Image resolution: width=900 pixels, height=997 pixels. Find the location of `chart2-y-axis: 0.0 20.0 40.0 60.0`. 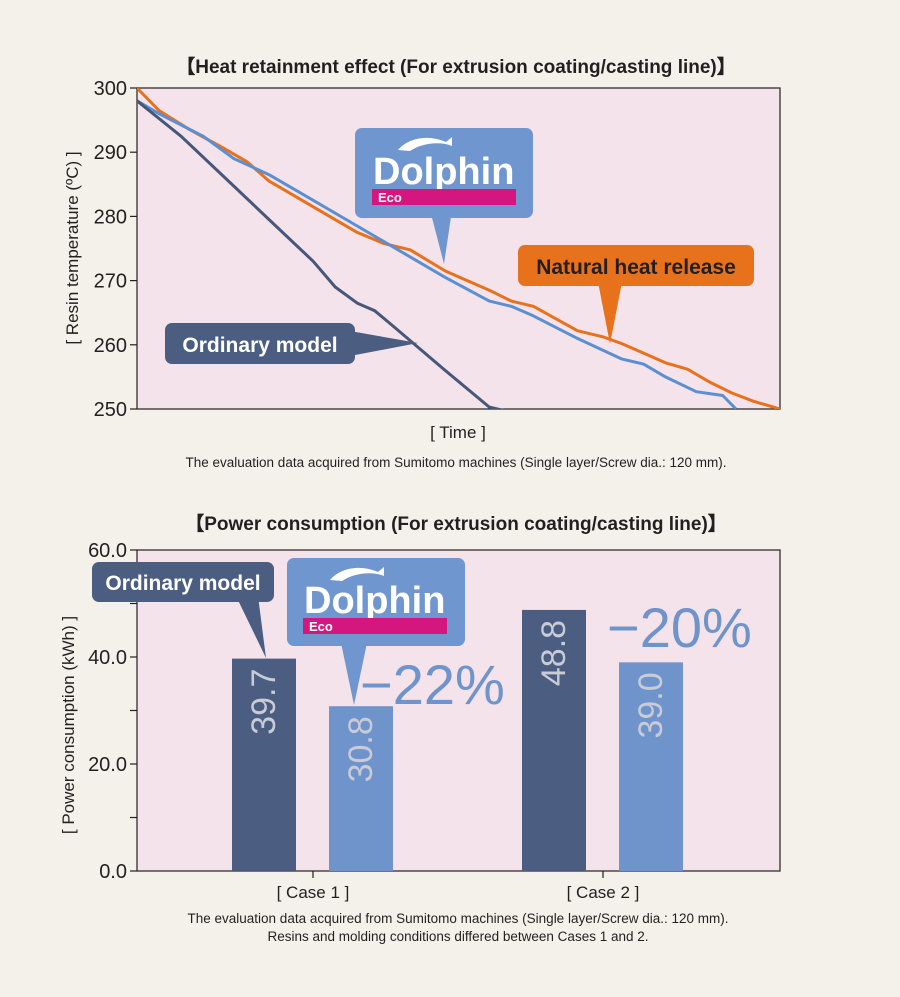

chart2-y-axis: 0.0 20.0 40.0 60.0 is located at coordinates (112, 711).